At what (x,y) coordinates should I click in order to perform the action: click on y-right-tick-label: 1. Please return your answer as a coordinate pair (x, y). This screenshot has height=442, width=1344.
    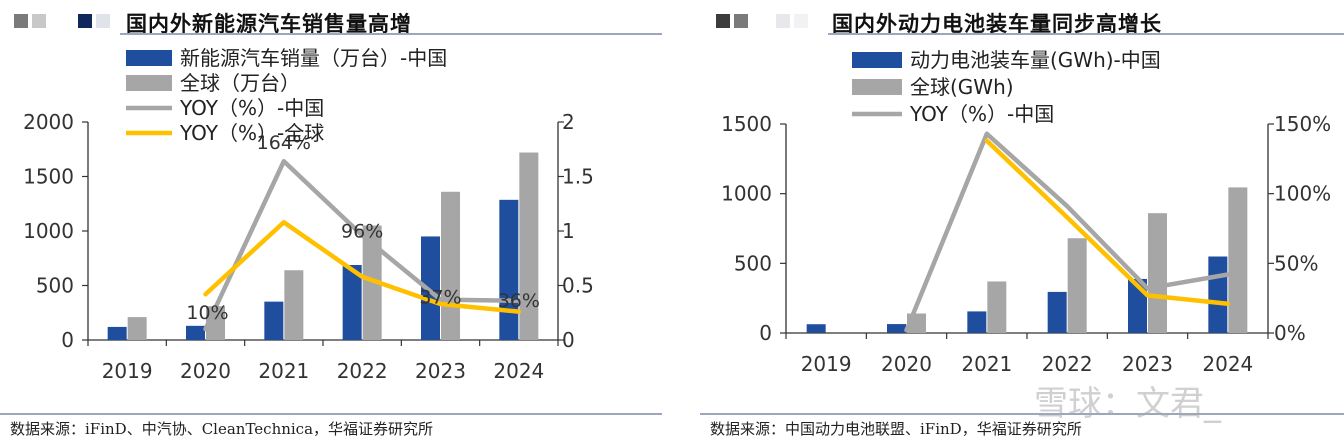
    Looking at the image, I should click on (568, 231).